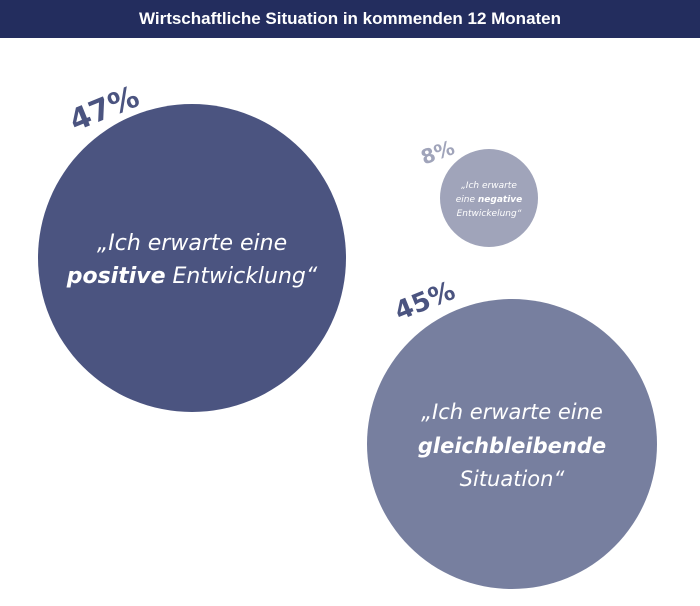 The width and height of the screenshot is (700, 606). What do you see at coordinates (512, 412) in the screenshot?
I see `bubble-gleichbleibende-line1: „Ich erwarte eine` at bounding box center [512, 412].